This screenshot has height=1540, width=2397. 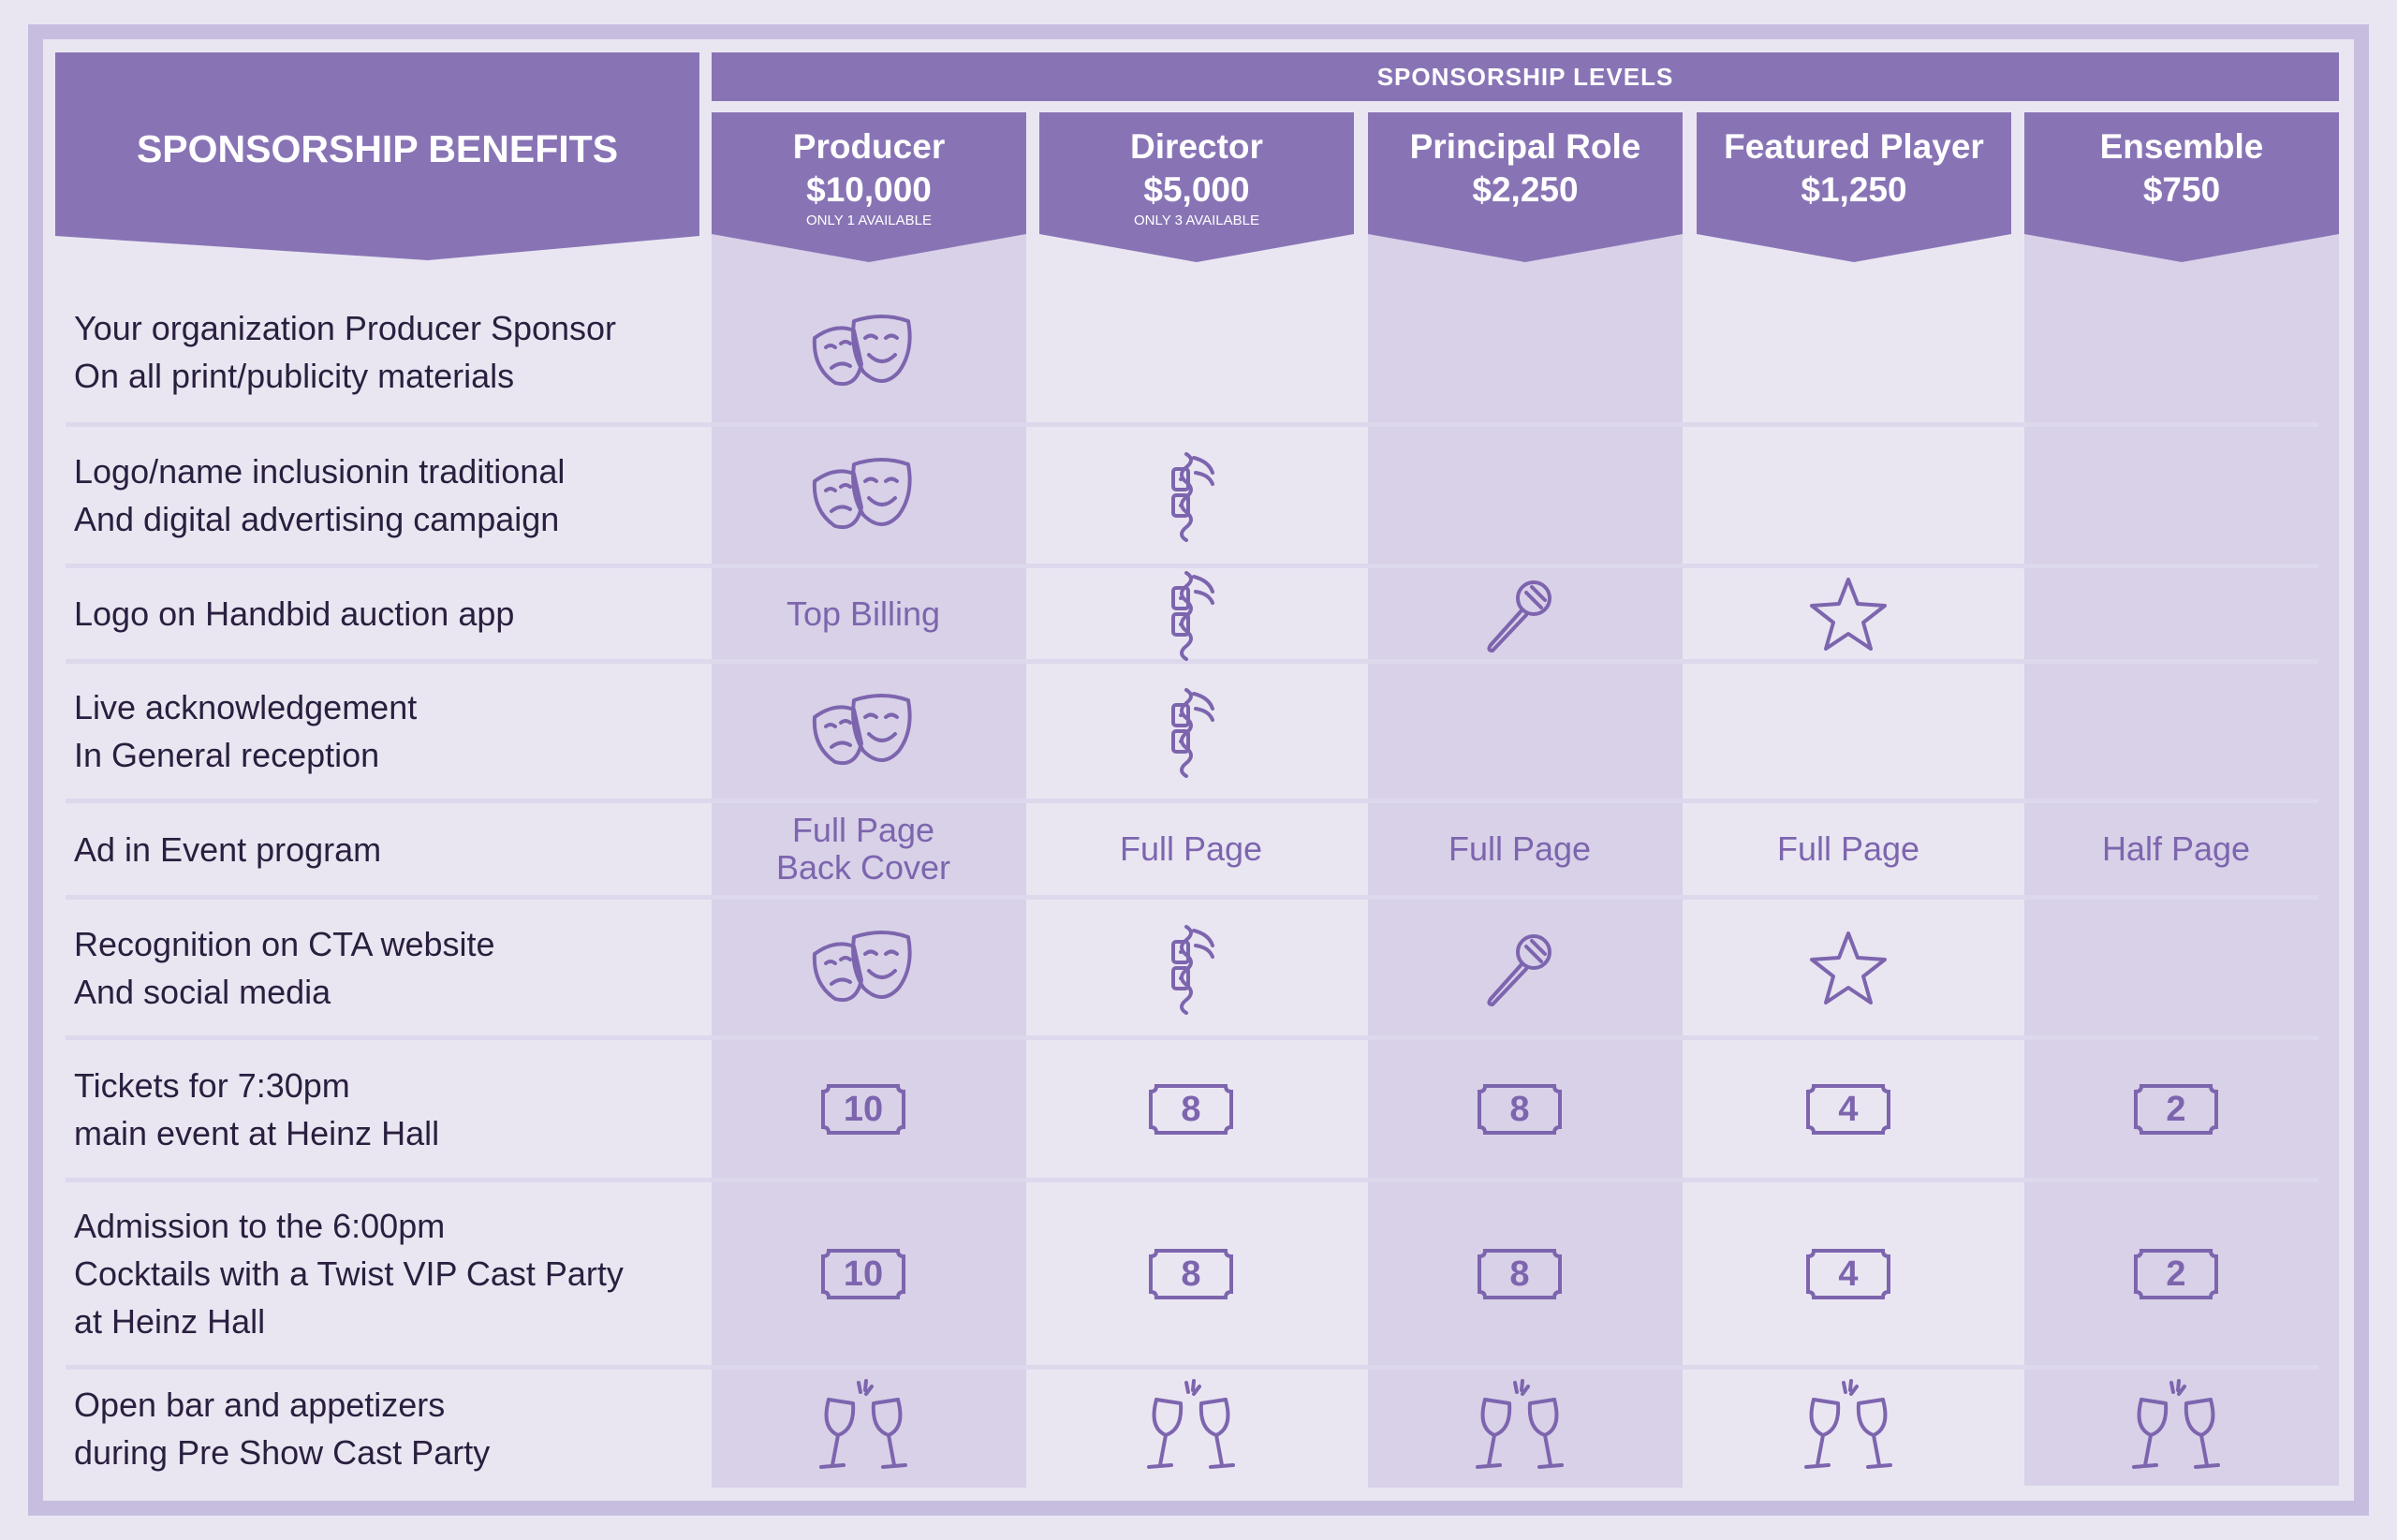 I want to click on level-price: $750, so click(x=2181, y=189).